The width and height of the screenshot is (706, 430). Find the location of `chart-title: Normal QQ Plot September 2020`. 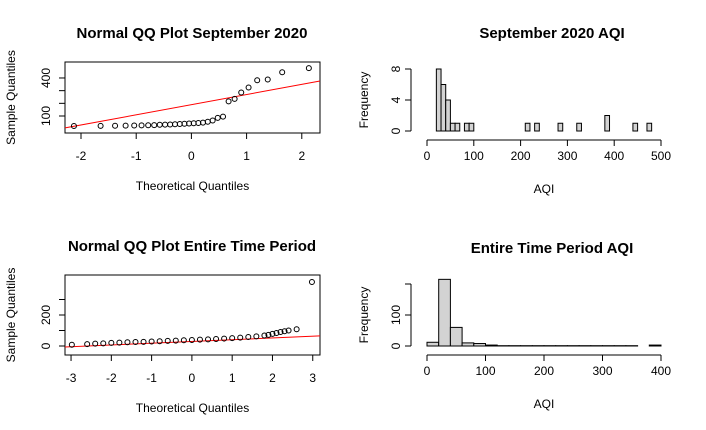

chart-title: Normal QQ Plot September 2020 is located at coordinates (192, 33).